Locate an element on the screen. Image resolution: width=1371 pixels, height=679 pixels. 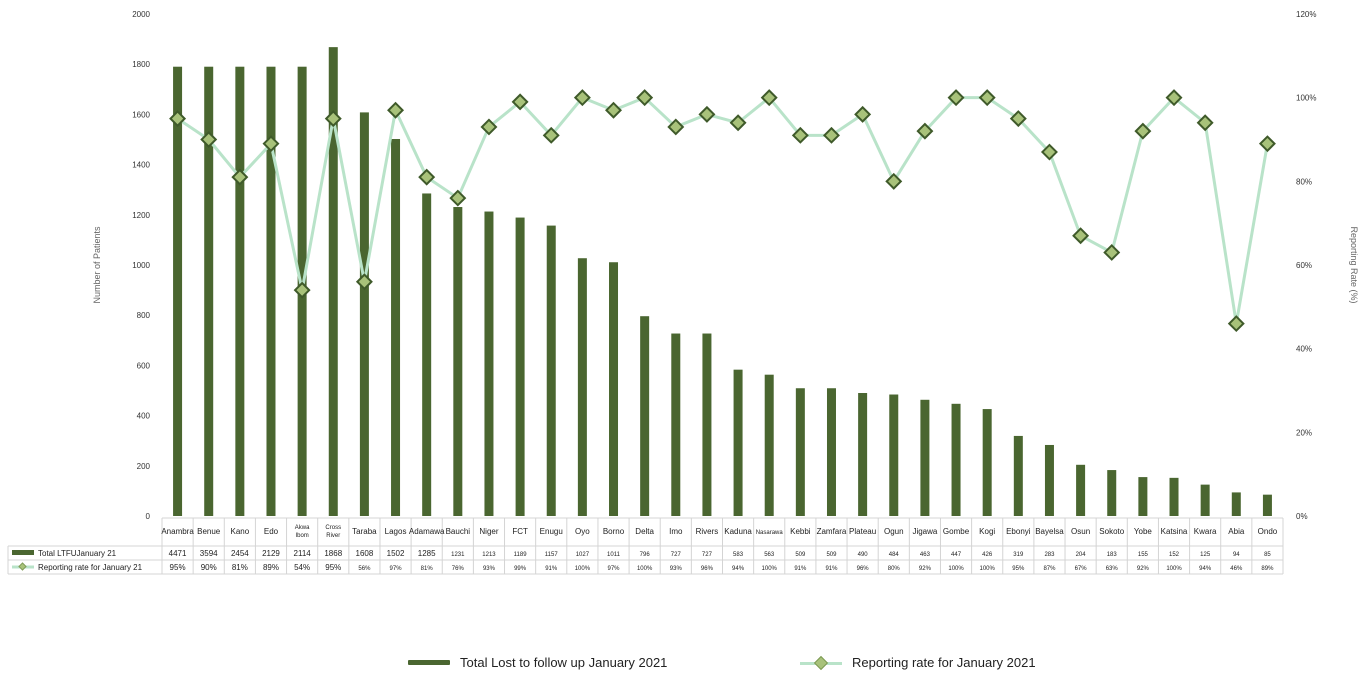
table-cell-ltfu: 3594 is located at coordinates (209, 553).